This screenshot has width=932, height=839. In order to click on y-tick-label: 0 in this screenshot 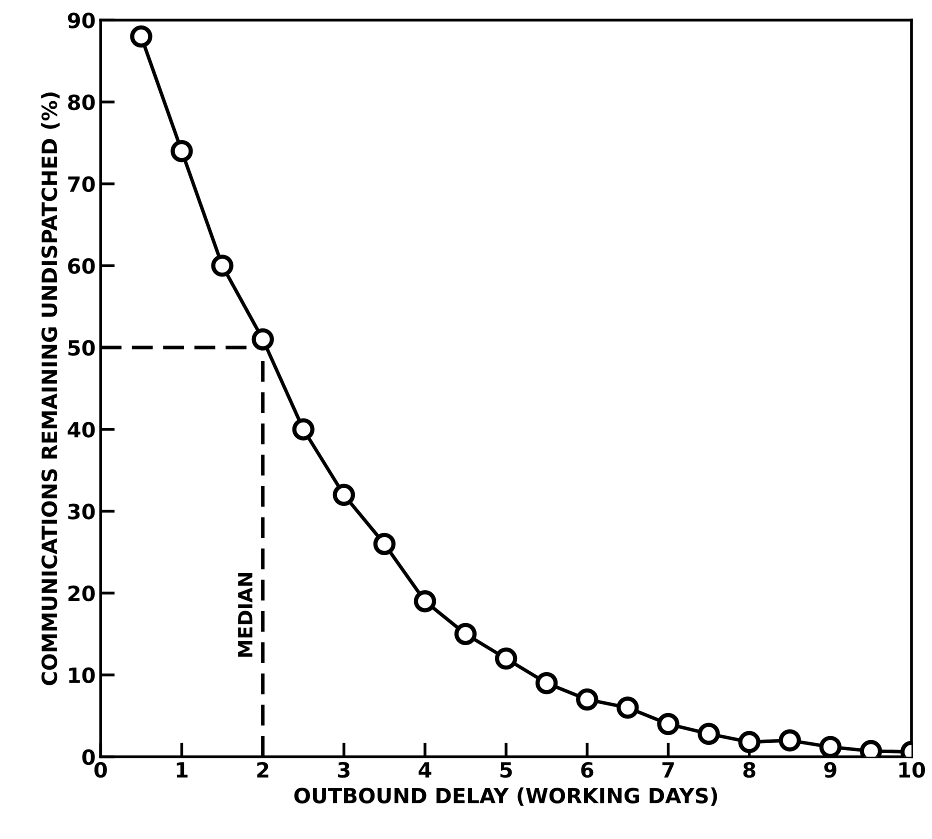, I will do `click(88, 757)`.